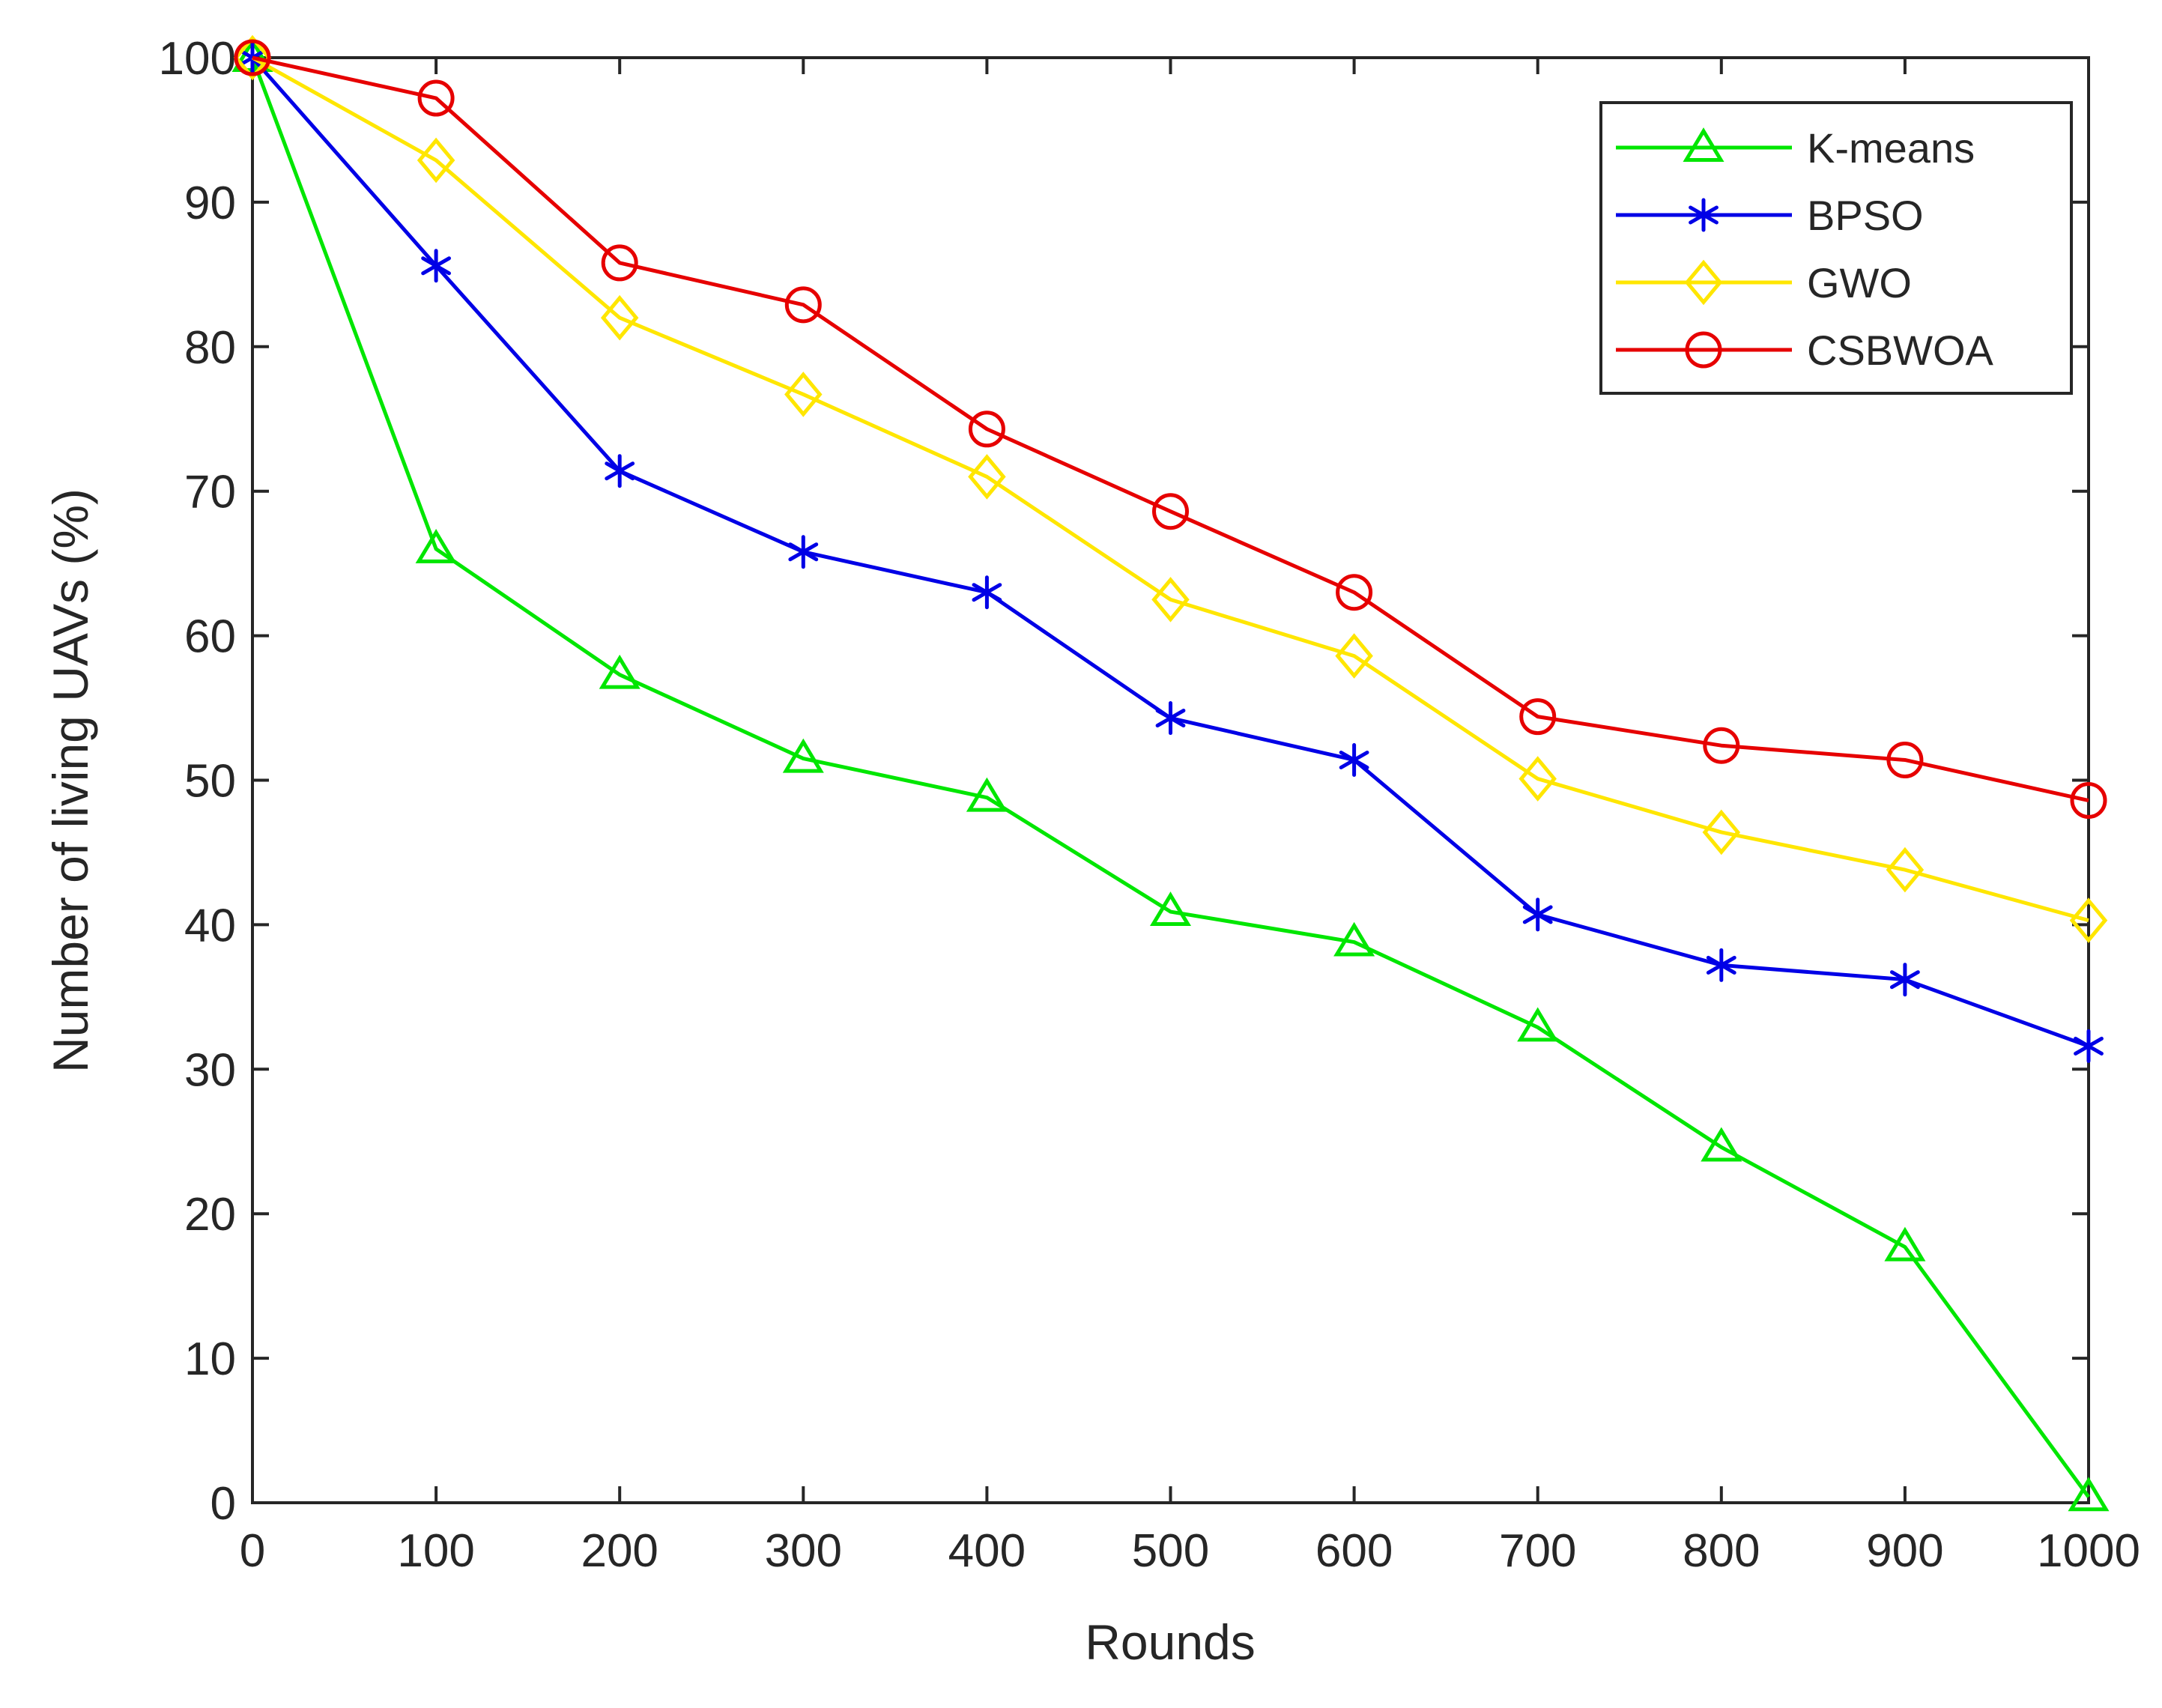 The image size is (2162, 1708). I want to click on x-tick-label: 600, so click(1354, 1551).